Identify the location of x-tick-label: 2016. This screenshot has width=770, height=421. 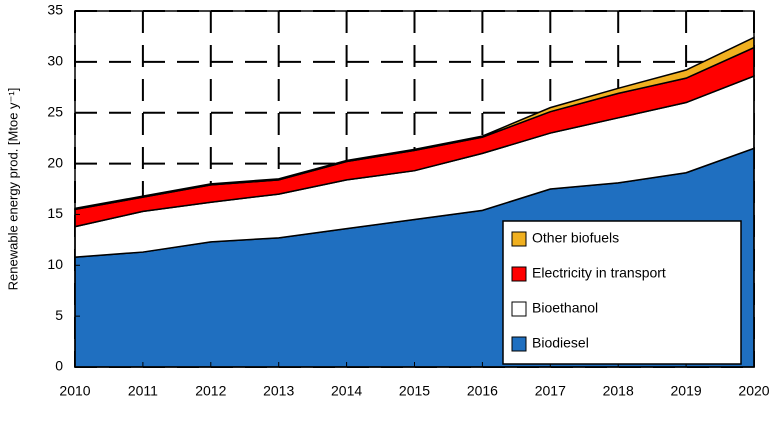
(482, 391).